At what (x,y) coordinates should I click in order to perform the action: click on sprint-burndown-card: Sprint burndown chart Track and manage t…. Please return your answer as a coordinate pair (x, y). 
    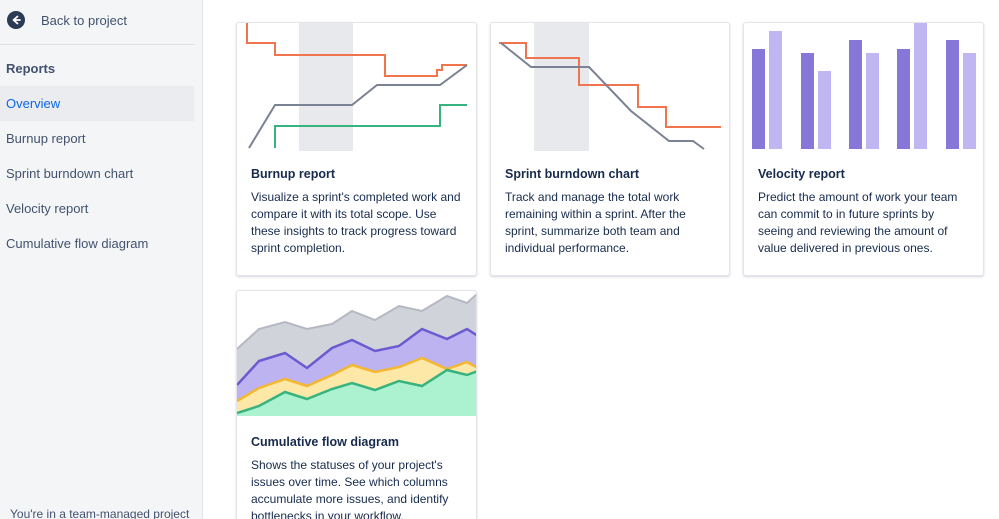
    Looking at the image, I should click on (610, 149).